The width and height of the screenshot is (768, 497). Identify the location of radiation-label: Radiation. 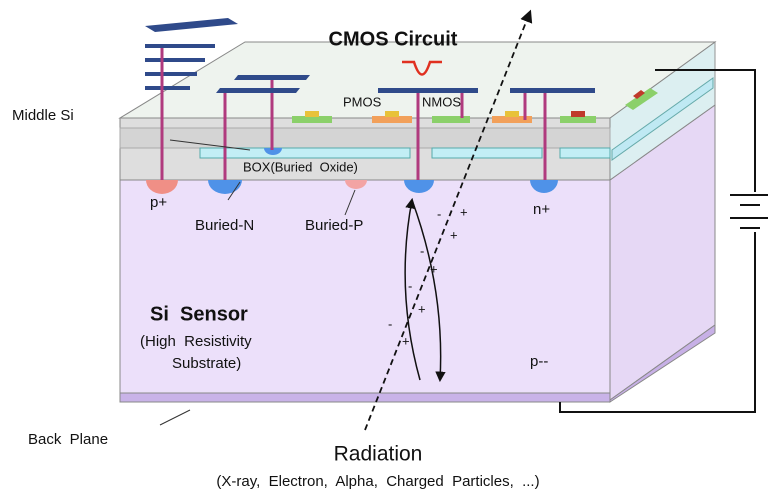
(378, 454).